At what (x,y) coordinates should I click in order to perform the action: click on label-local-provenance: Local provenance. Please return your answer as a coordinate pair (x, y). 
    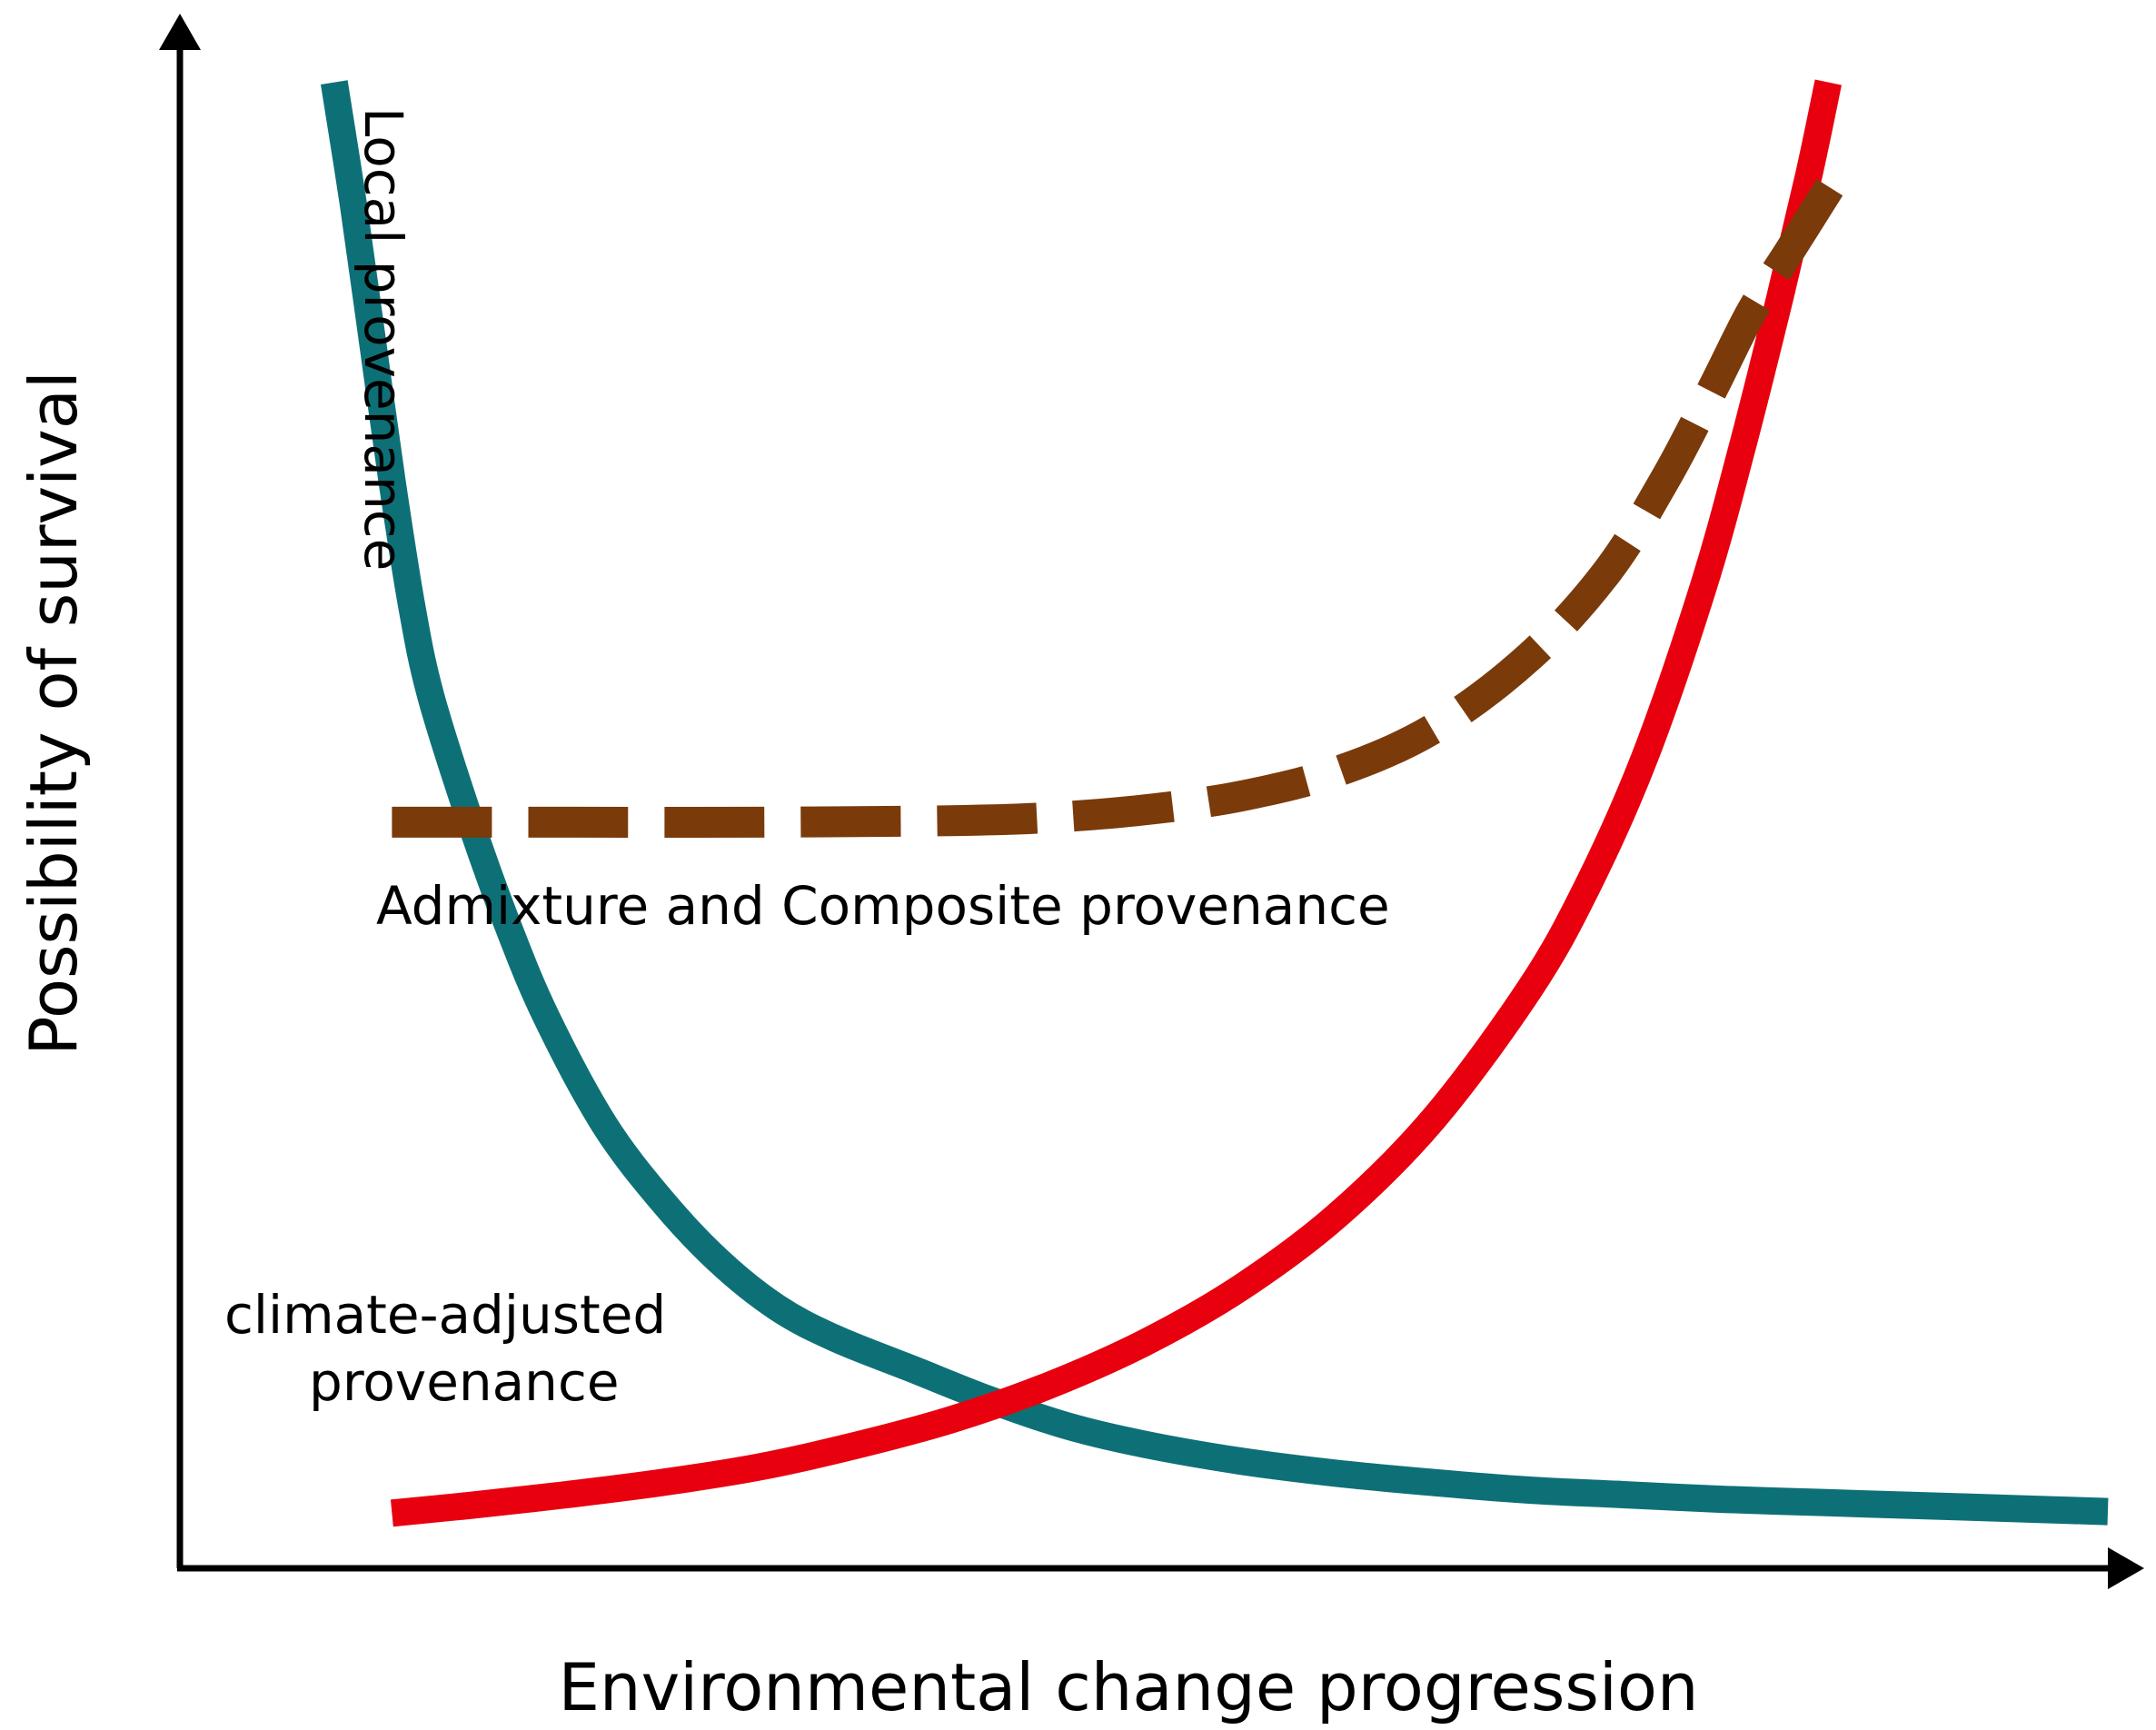
    Looking at the image, I should click on (383, 339).